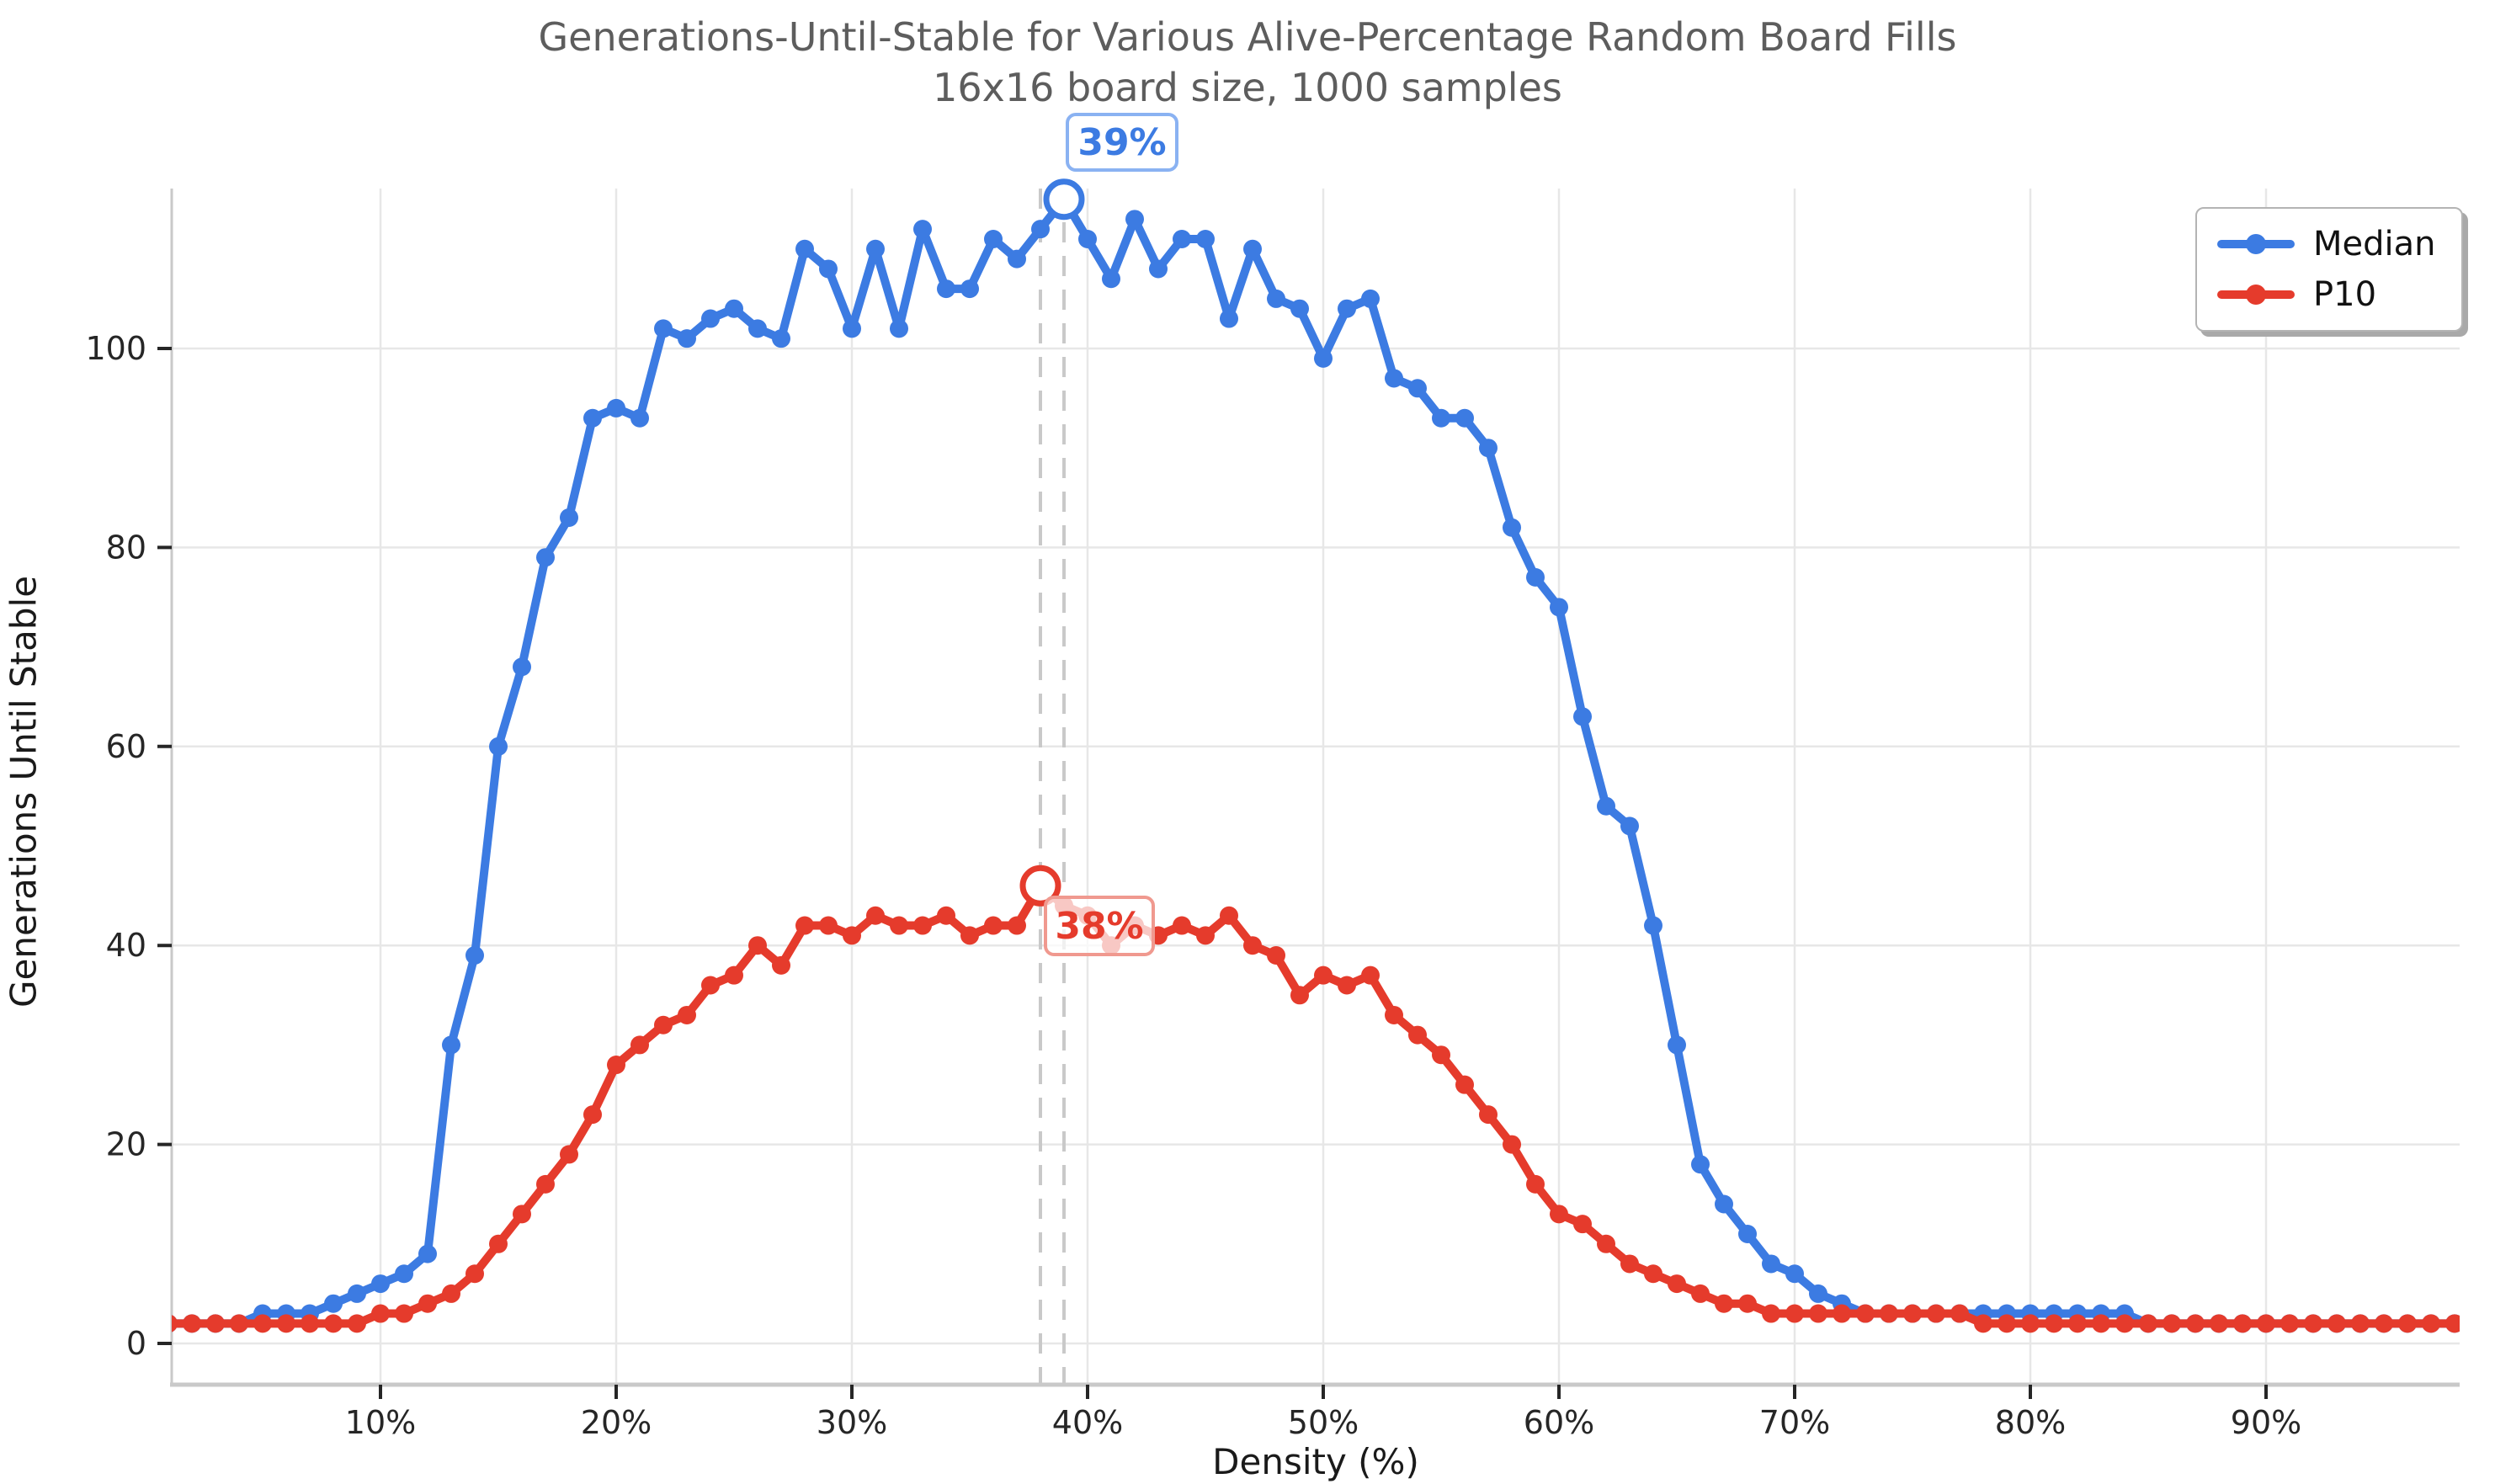 This screenshot has height=1484, width=2495. I want to click on legend: Median P10, so click(2329, 269).